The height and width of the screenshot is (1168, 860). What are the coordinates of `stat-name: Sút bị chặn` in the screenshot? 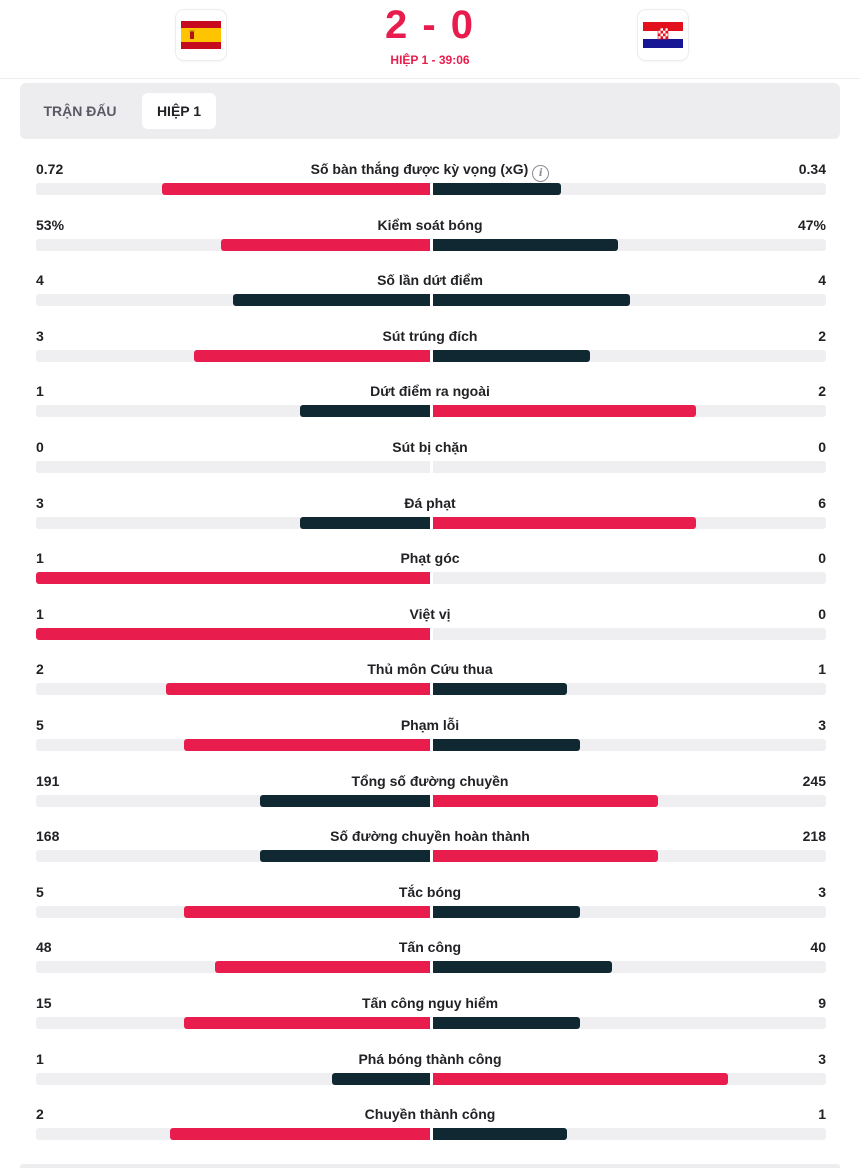 It's located at (430, 447).